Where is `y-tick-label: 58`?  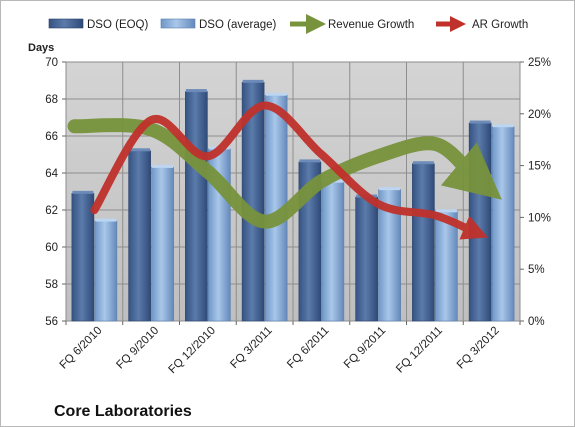 y-tick-label: 58 is located at coordinates (51, 285).